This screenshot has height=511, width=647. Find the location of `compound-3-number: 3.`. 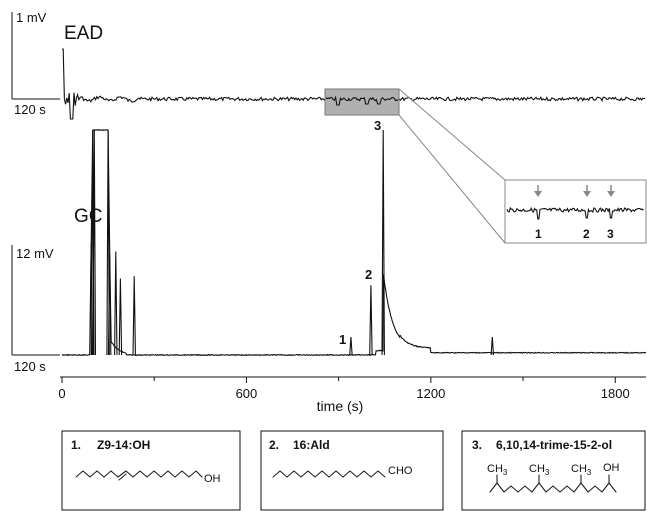

compound-3-number: 3. is located at coordinates (477, 445).